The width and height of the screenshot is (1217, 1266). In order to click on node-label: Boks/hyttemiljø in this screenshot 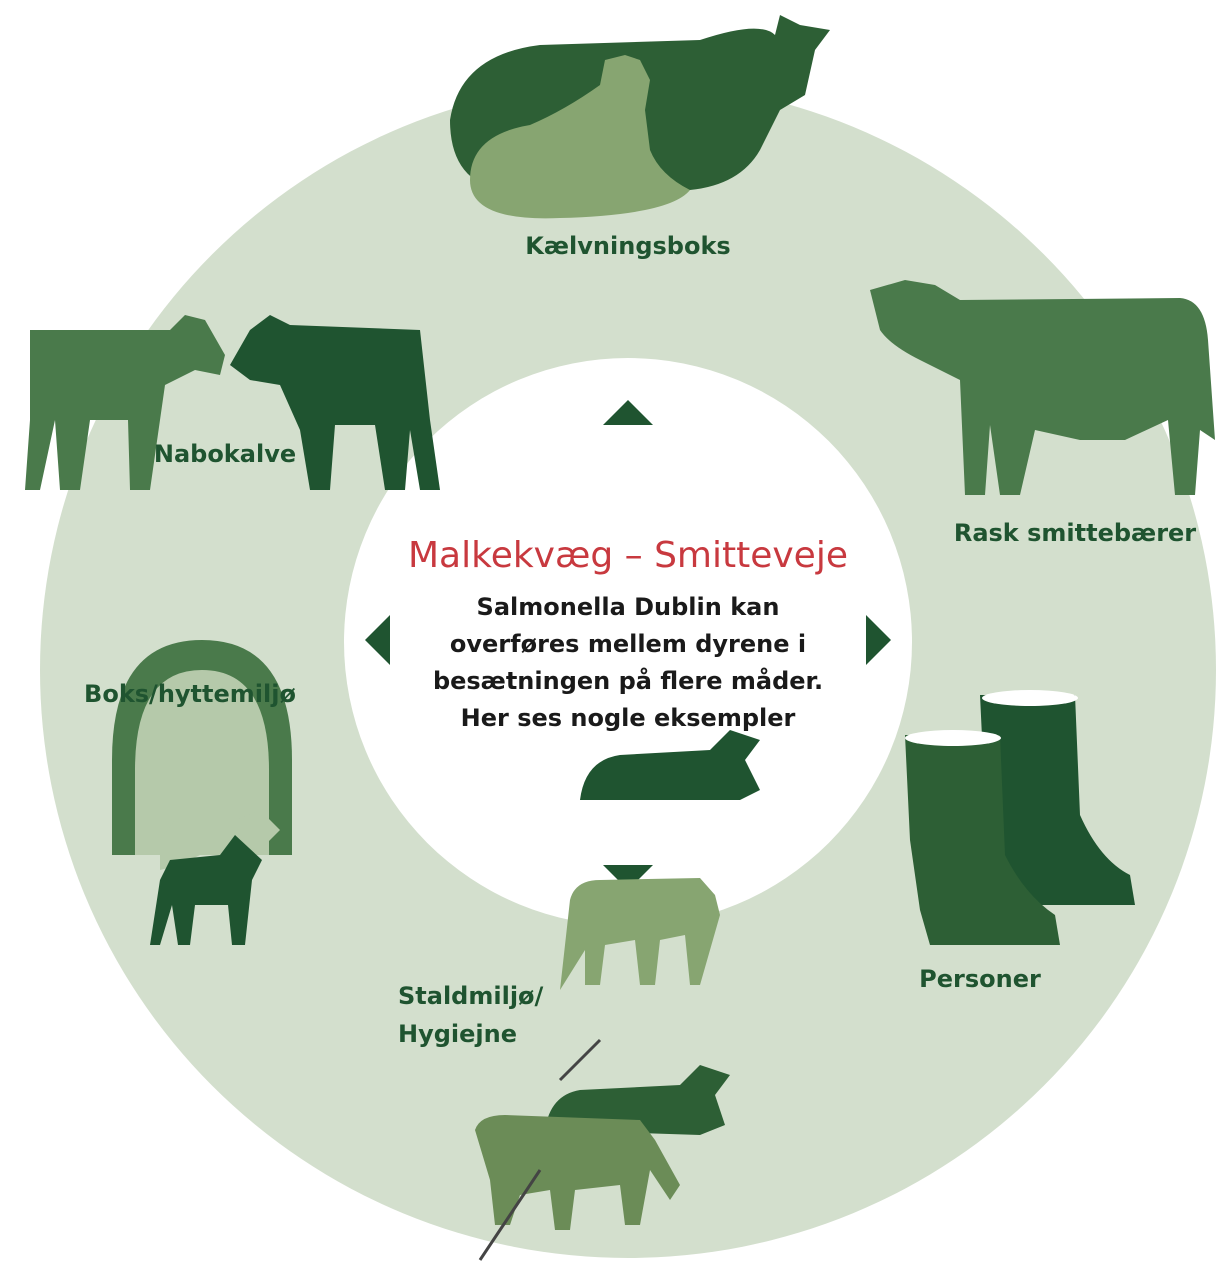, I will do `click(190, 694)`.